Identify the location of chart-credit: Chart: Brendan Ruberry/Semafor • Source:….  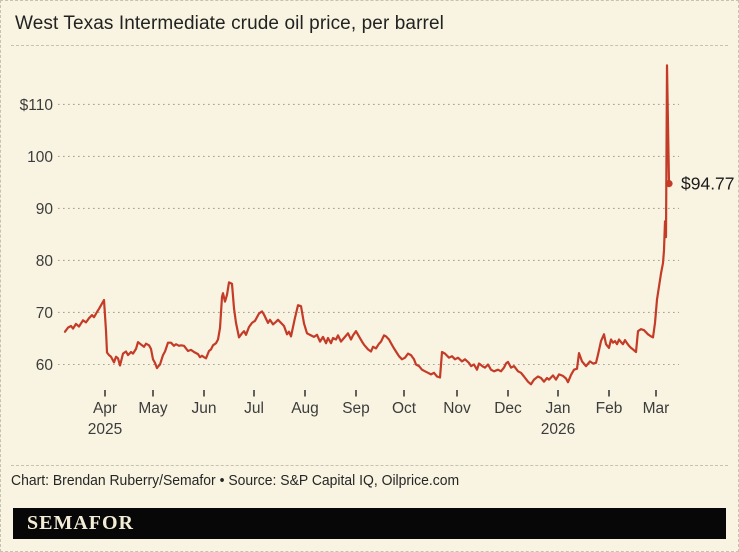
(235, 480).